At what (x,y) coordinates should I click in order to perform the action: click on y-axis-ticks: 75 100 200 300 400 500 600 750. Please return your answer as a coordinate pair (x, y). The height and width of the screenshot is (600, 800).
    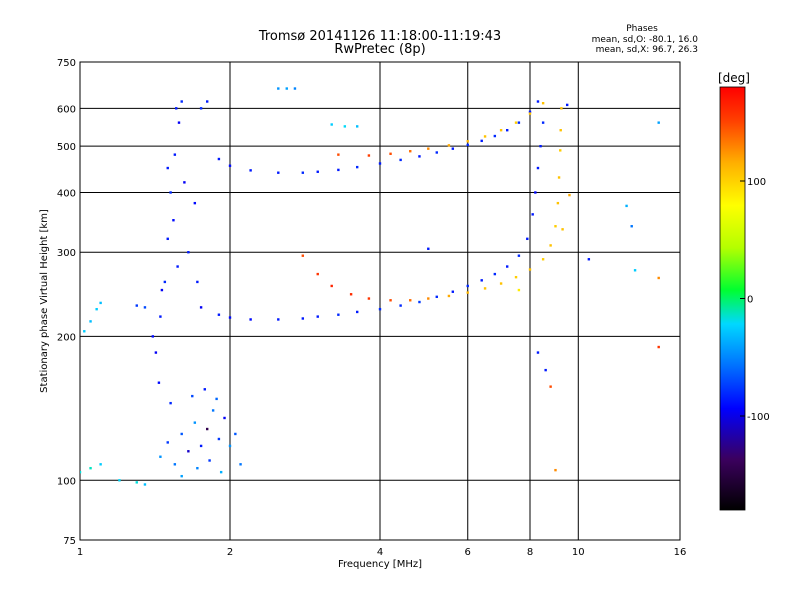
    Looking at the image, I should click on (66, 302).